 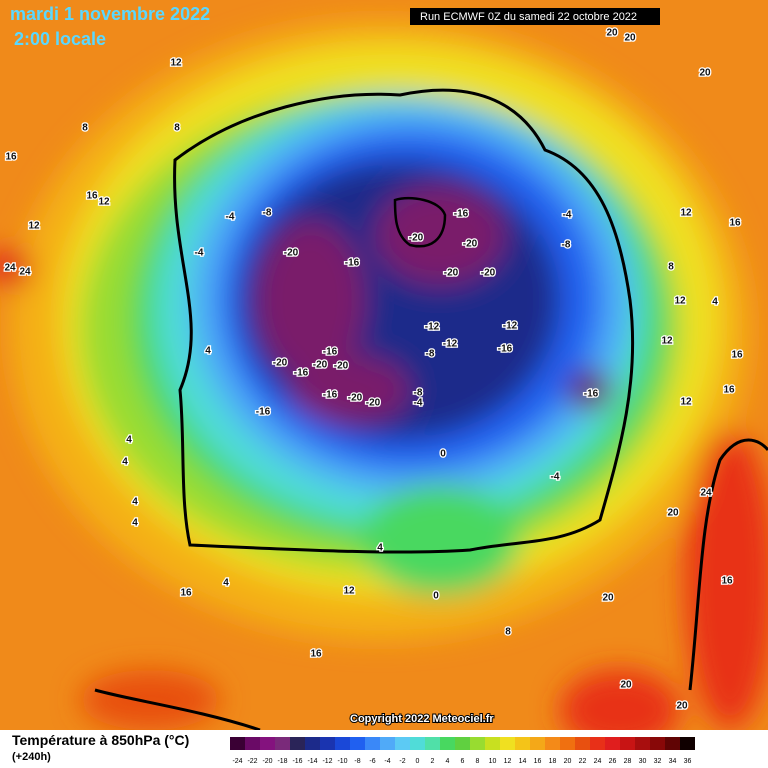 I want to click on local-time: 2:00 locale, so click(x=60, y=39).